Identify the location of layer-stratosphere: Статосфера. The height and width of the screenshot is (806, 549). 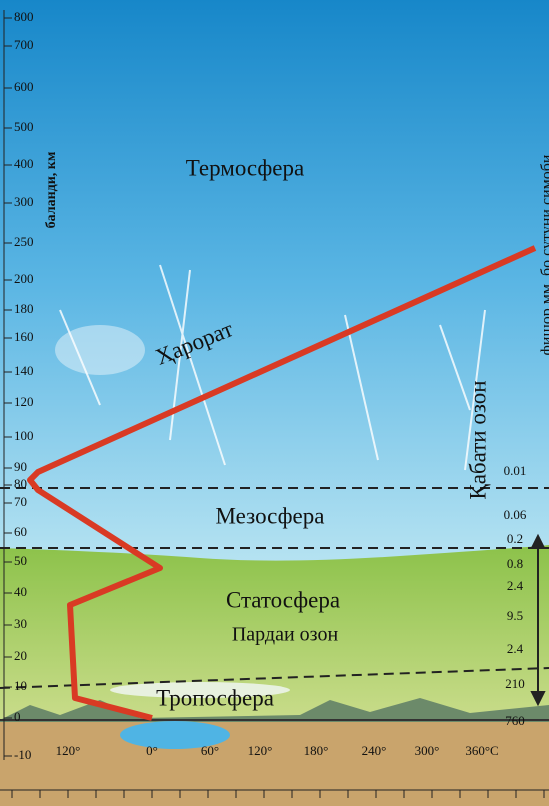
(283, 599).